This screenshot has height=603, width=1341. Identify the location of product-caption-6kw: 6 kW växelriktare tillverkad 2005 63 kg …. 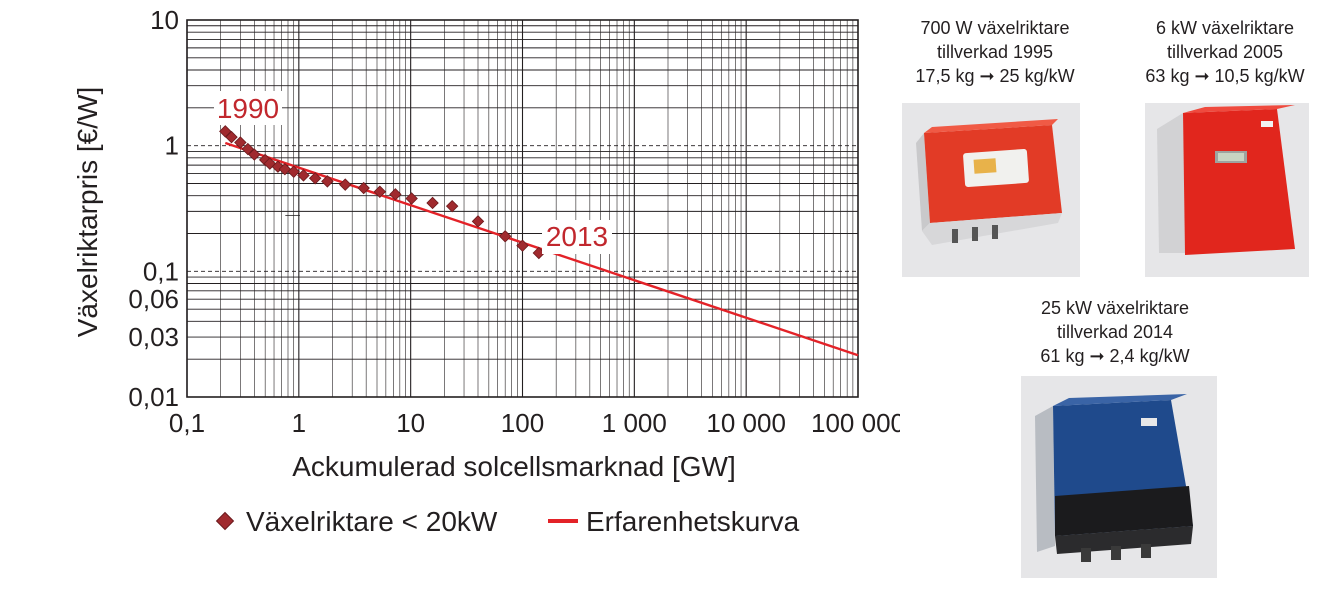
(1225, 52).